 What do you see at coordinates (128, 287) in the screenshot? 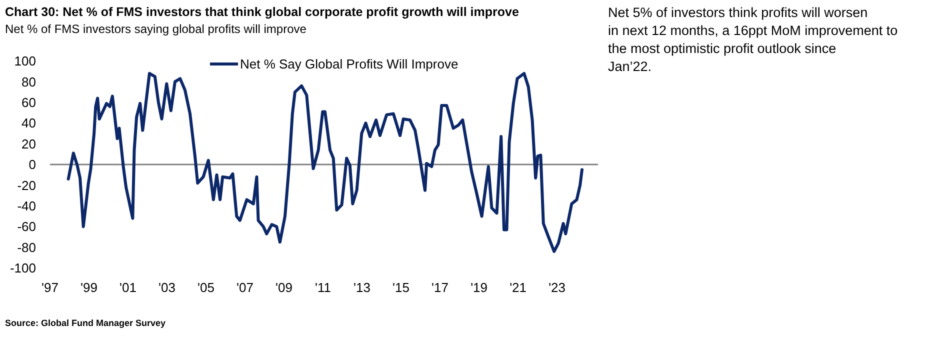
I see `x-tick-label: '01` at bounding box center [128, 287].